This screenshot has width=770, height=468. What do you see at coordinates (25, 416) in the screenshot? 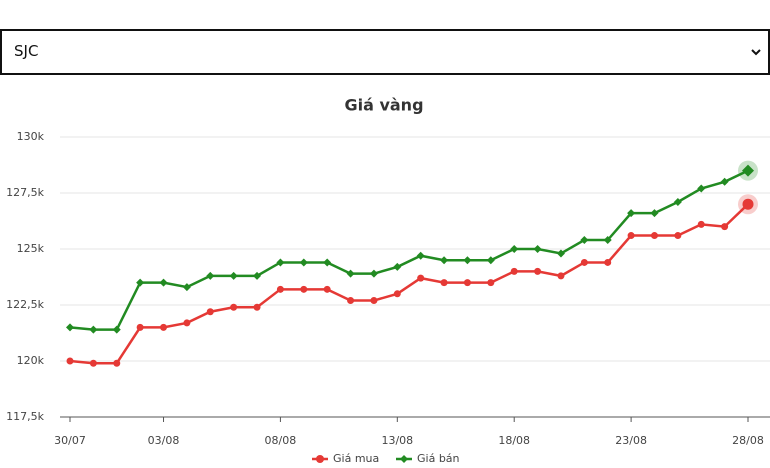
I see `y-tick-label: 117,5k` at bounding box center [25, 416].